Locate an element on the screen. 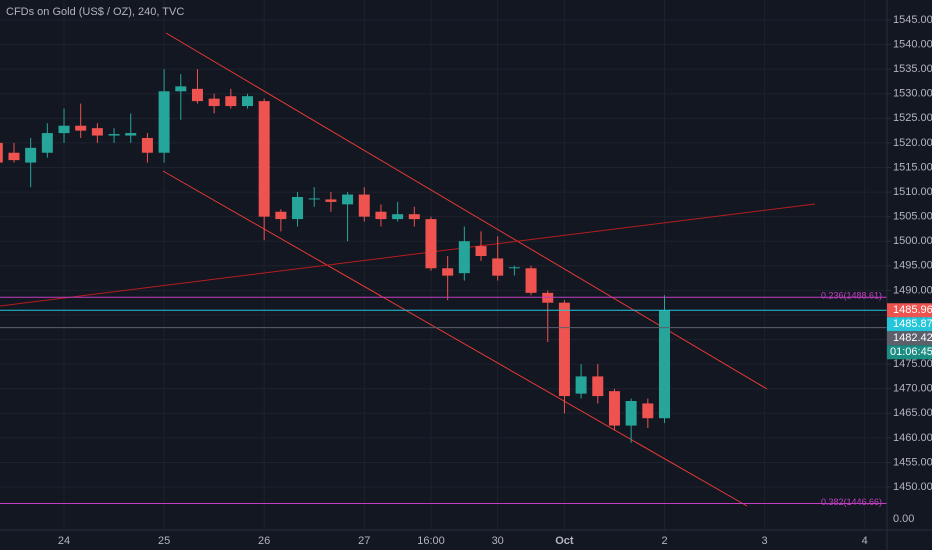 The height and width of the screenshot is (550, 932). y-tick-label: 1505.00 is located at coordinates (912, 217).